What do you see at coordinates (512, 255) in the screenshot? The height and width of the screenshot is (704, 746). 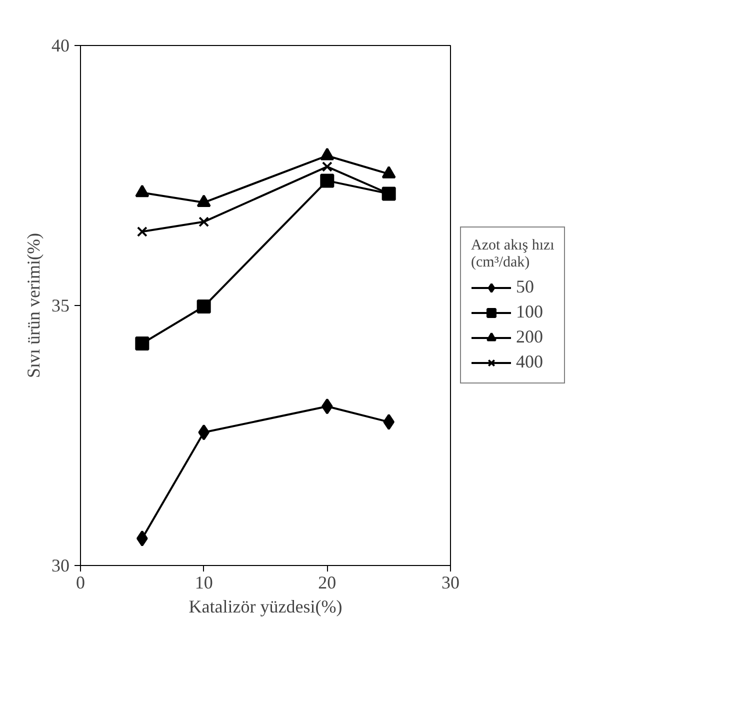 I see `legend-title: Azot akış hızı (cm³/dak)` at bounding box center [512, 255].